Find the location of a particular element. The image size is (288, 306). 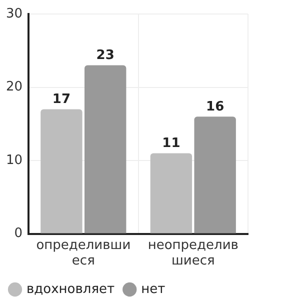

x-tick-label: неопределившиеся is located at coordinates (193, 253).